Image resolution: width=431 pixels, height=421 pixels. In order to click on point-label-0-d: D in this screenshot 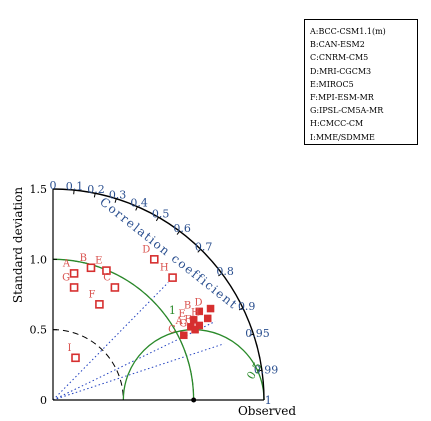, I will do `click(146, 249)`.